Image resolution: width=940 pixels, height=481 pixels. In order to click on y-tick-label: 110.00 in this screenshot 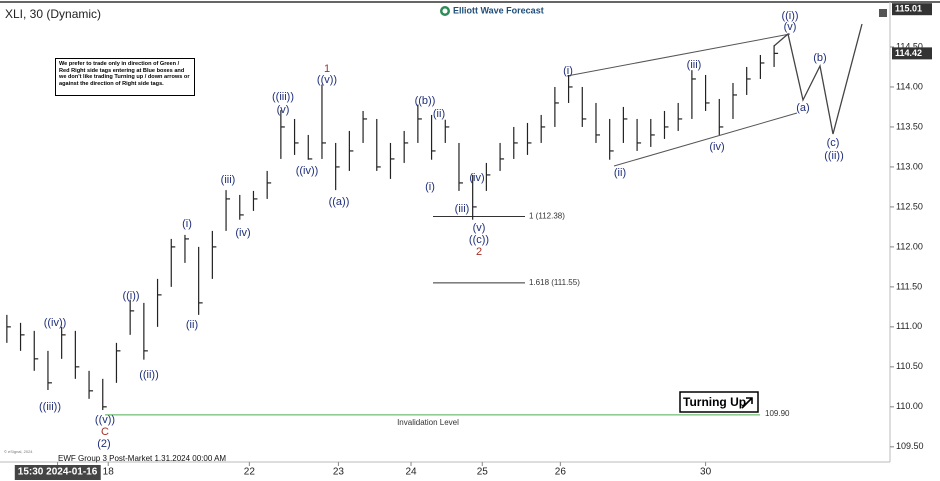, I will do `click(909, 406)`.